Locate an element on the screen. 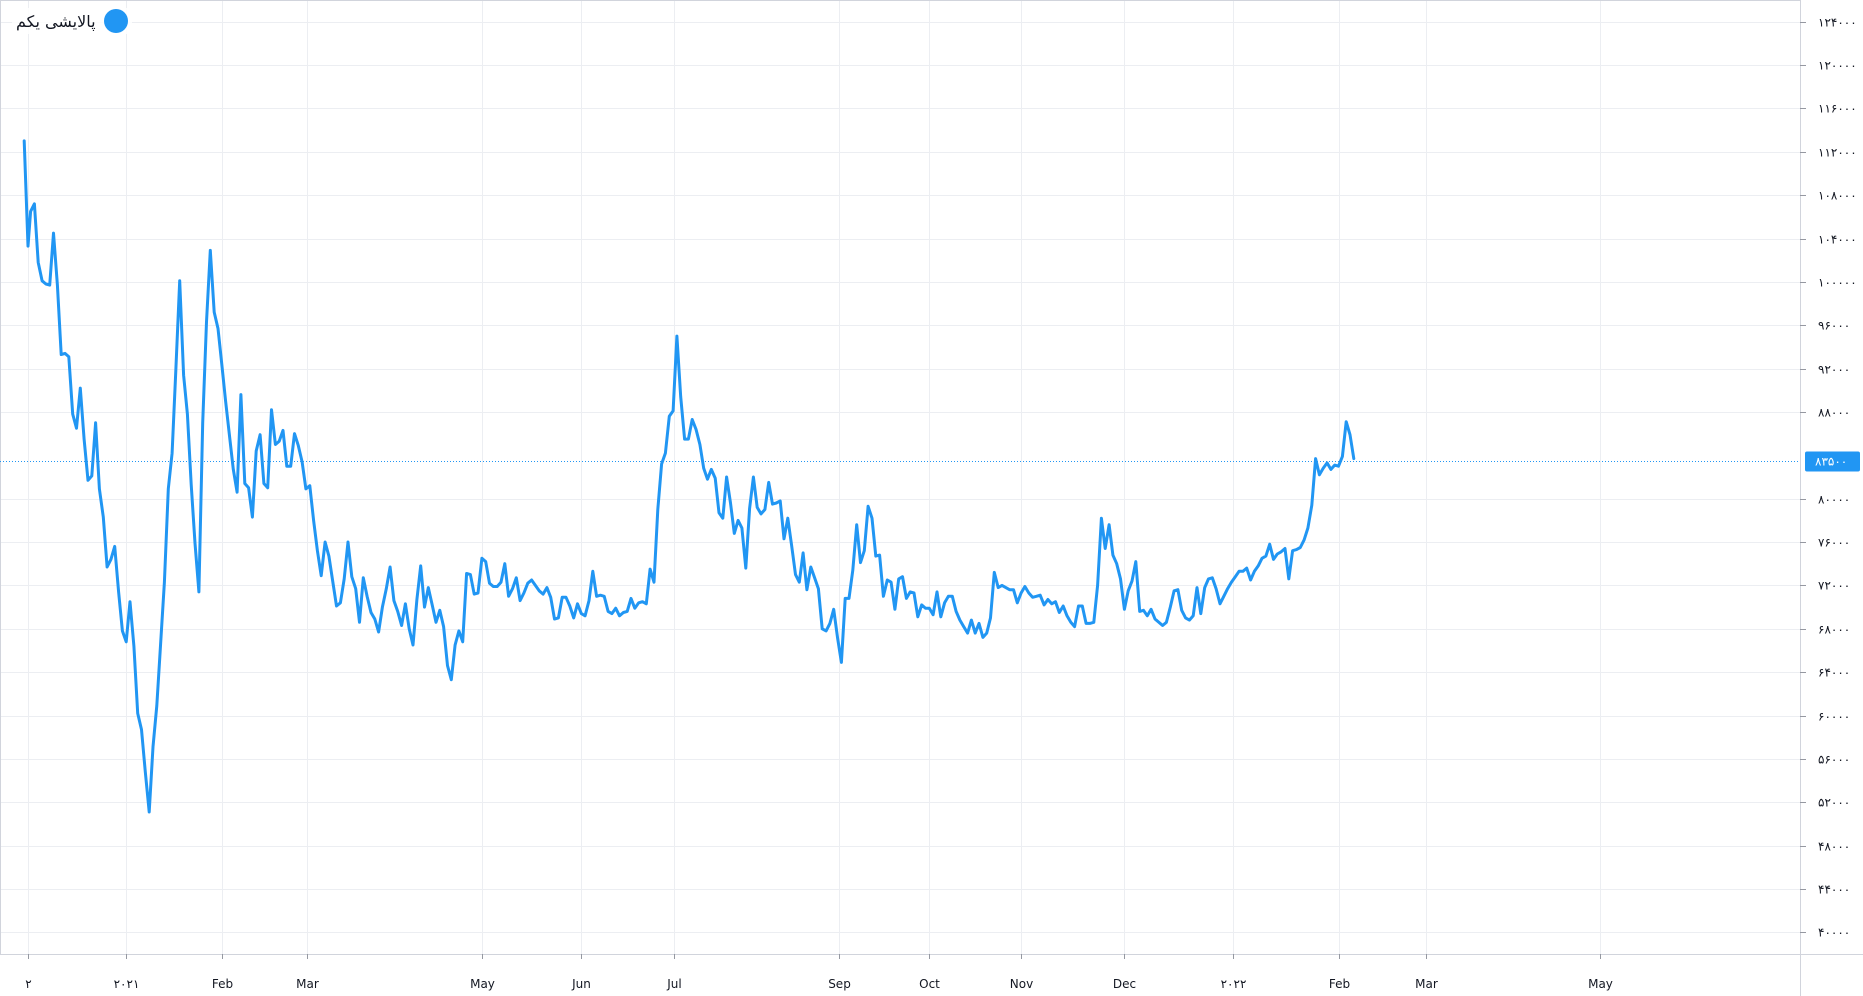  last-price-tag is located at coordinates (1832, 461).